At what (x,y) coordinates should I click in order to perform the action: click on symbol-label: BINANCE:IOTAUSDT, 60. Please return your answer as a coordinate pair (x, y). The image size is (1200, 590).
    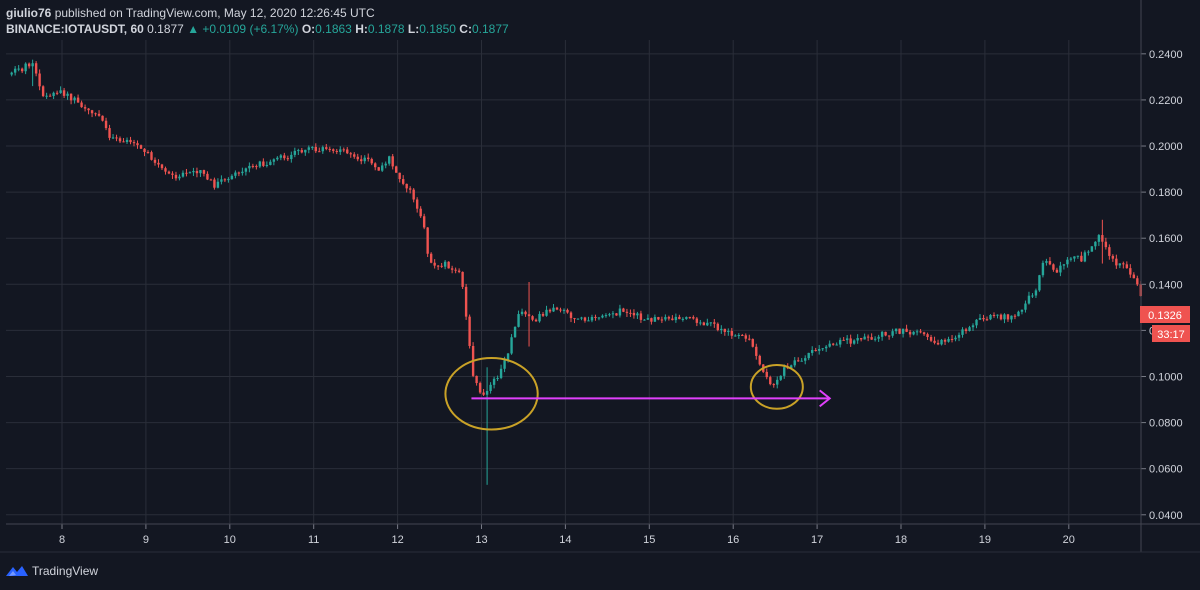
    Looking at the image, I should click on (75, 29).